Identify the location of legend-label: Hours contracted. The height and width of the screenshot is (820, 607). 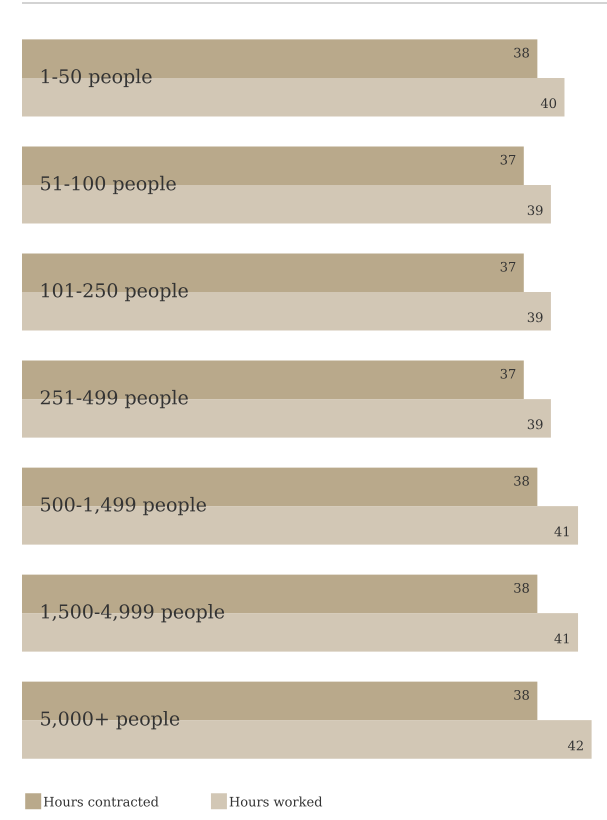
(101, 801).